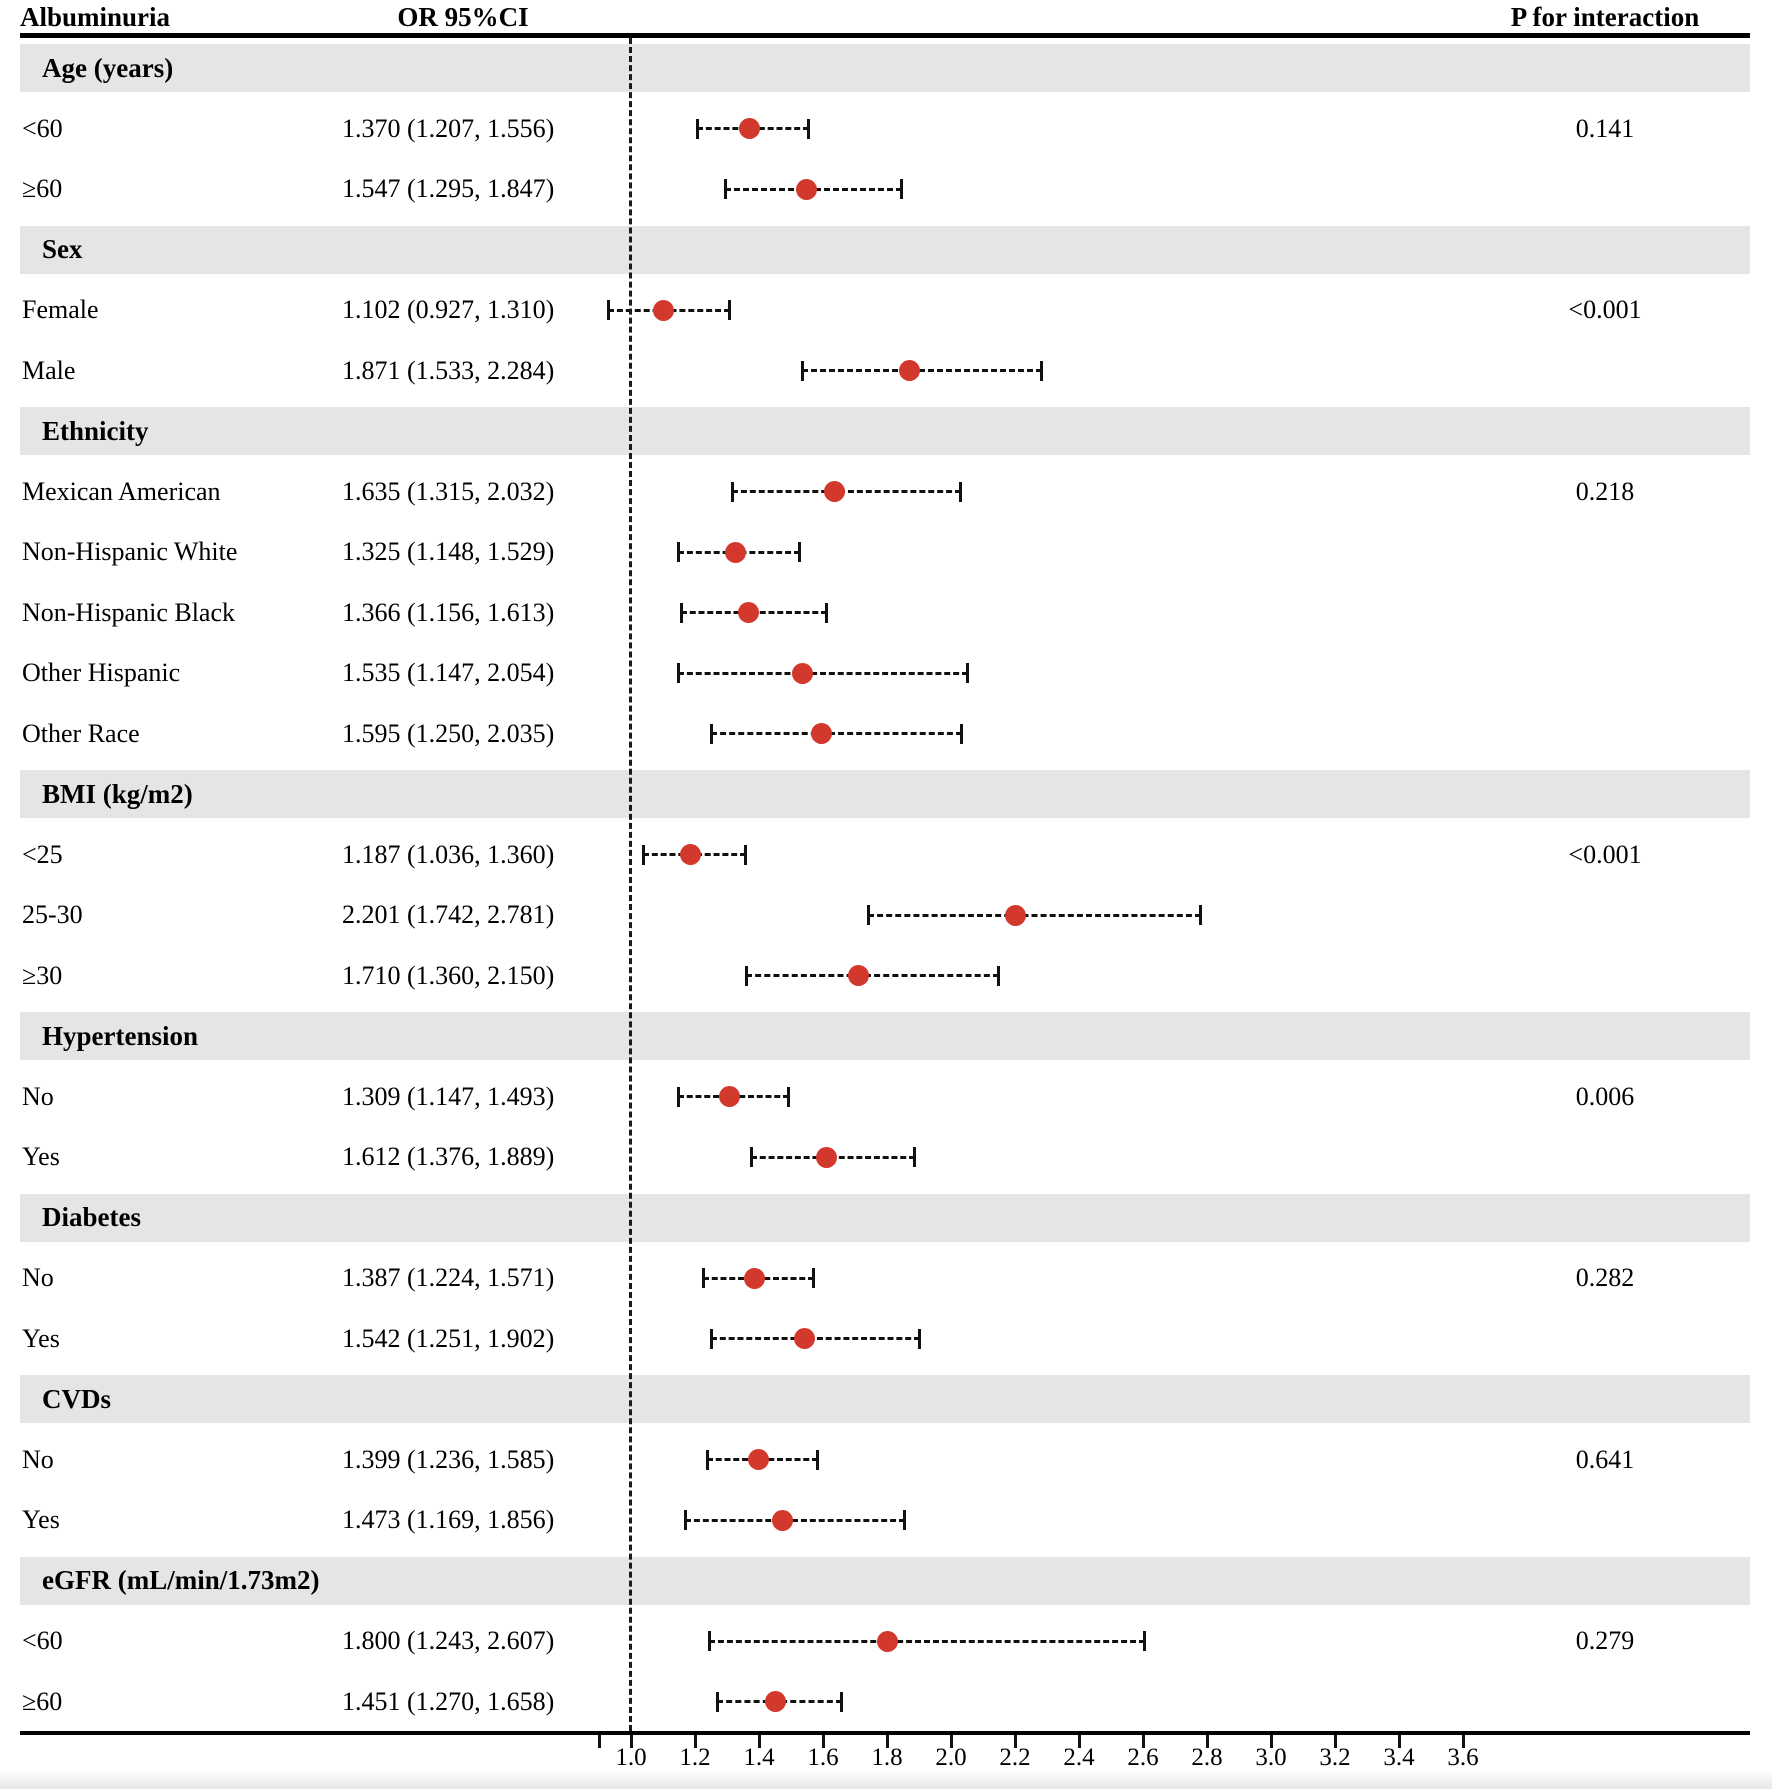  I want to click on or-ci-value: 1.635 (1.315, 2.032), so click(448, 491).